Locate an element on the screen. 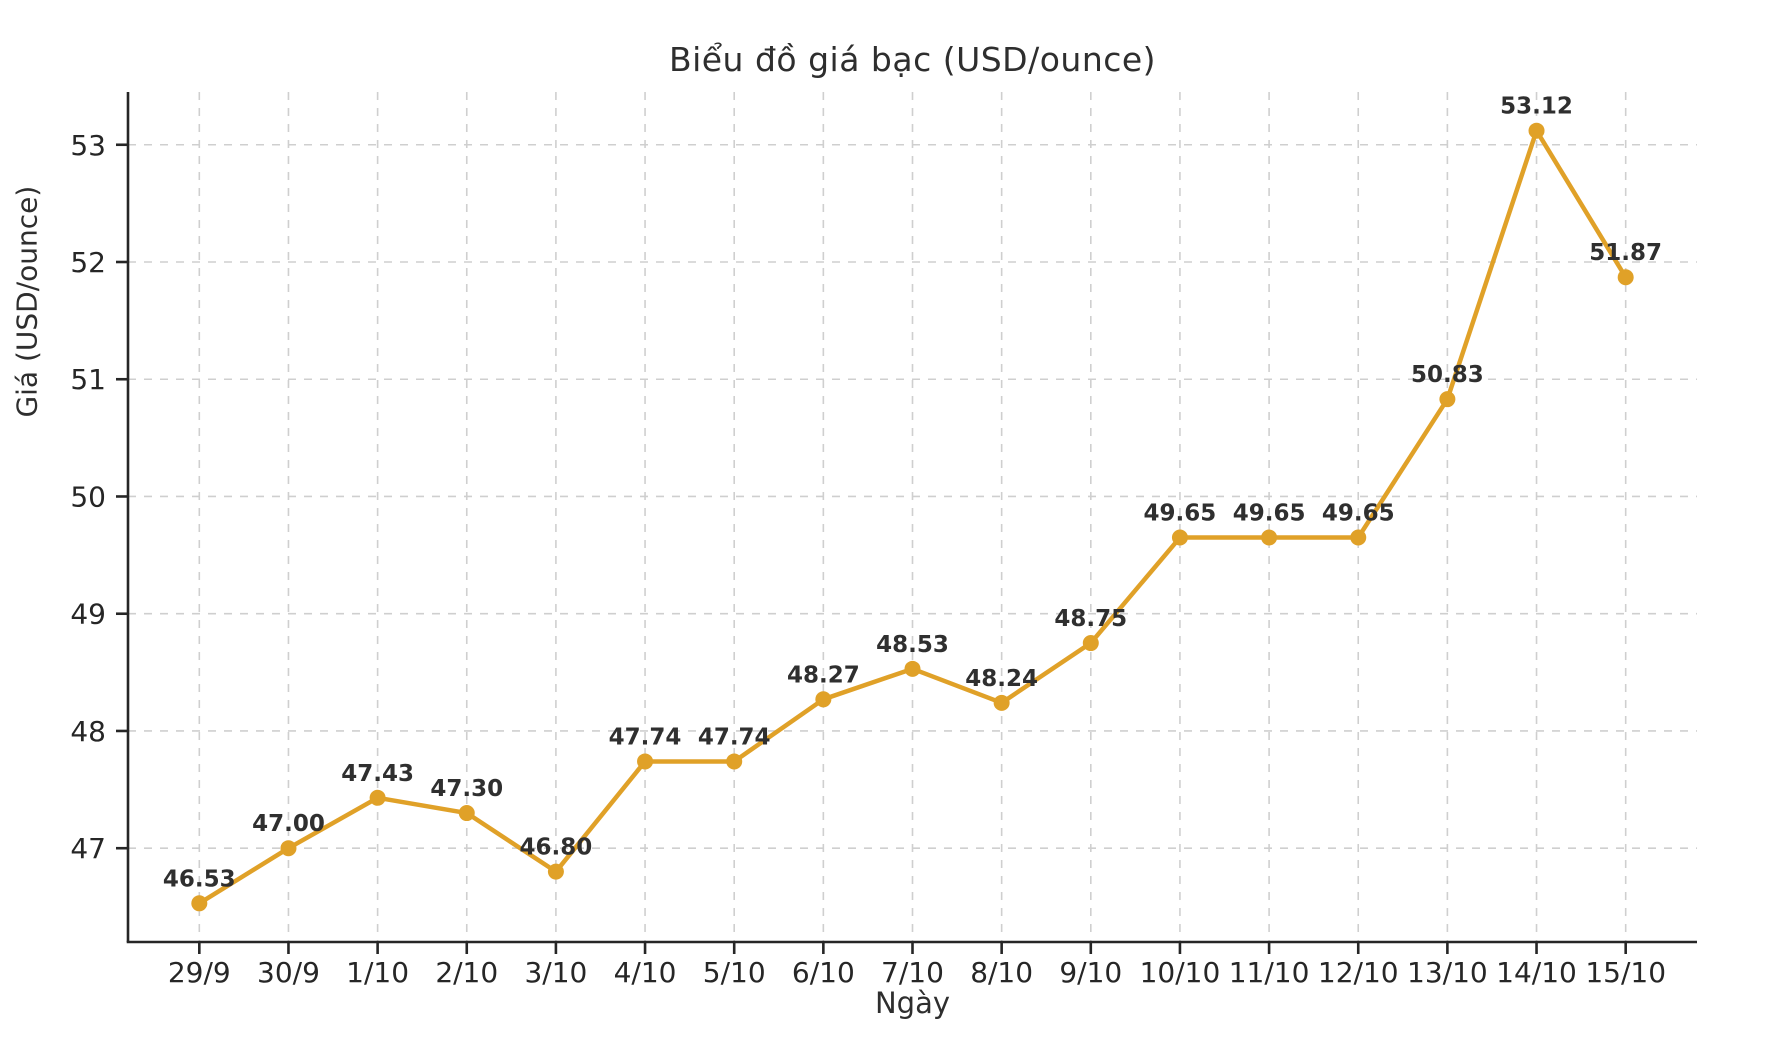  x-tick-label: 15/10 is located at coordinates (1625, 972).